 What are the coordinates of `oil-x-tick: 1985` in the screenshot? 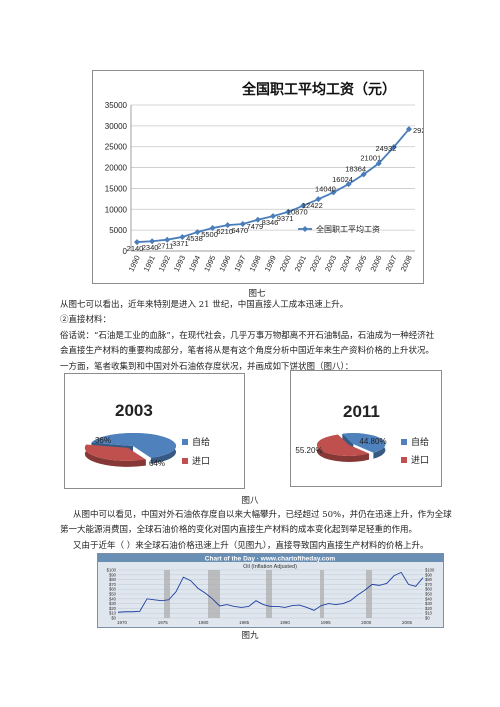 It's located at (244, 622).